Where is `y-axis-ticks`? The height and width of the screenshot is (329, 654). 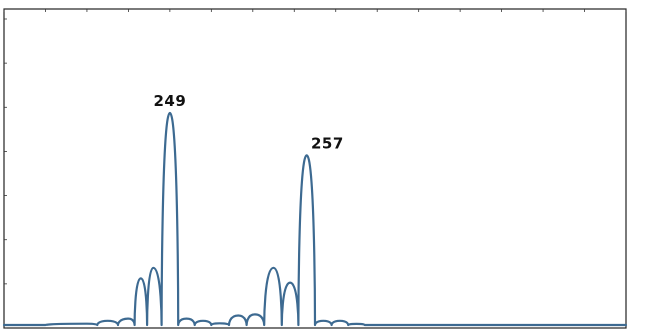
y-axis-ticks is located at coordinates (5, 173).